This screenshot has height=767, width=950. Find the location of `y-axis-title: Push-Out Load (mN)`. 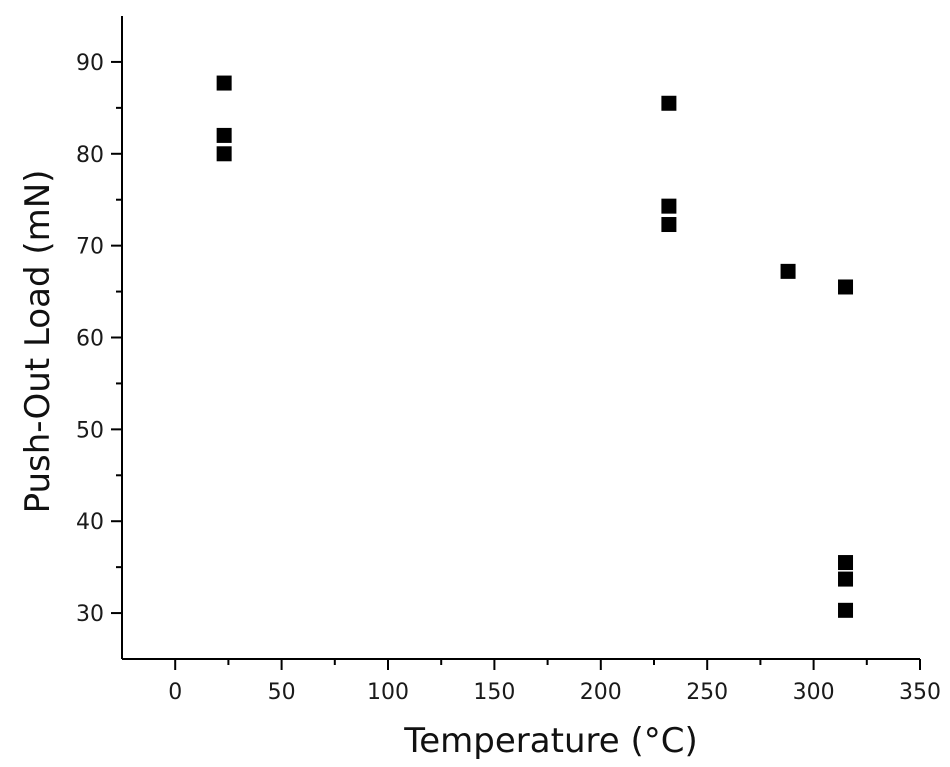

y-axis-title: Push-Out Load (mN) is located at coordinates (38, 342).